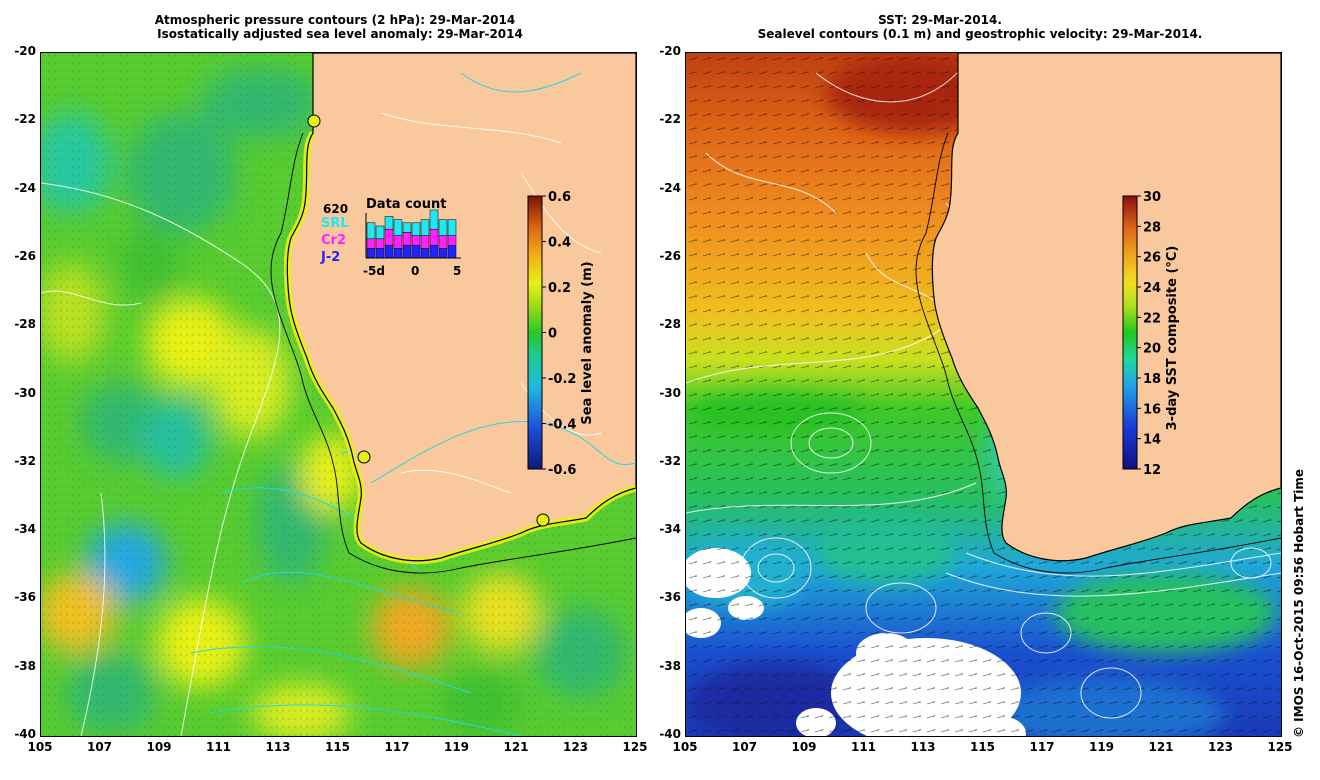  What do you see at coordinates (559, 243) in the screenshot?
I see `colorbar-tick-label: 0.4` at bounding box center [559, 243].